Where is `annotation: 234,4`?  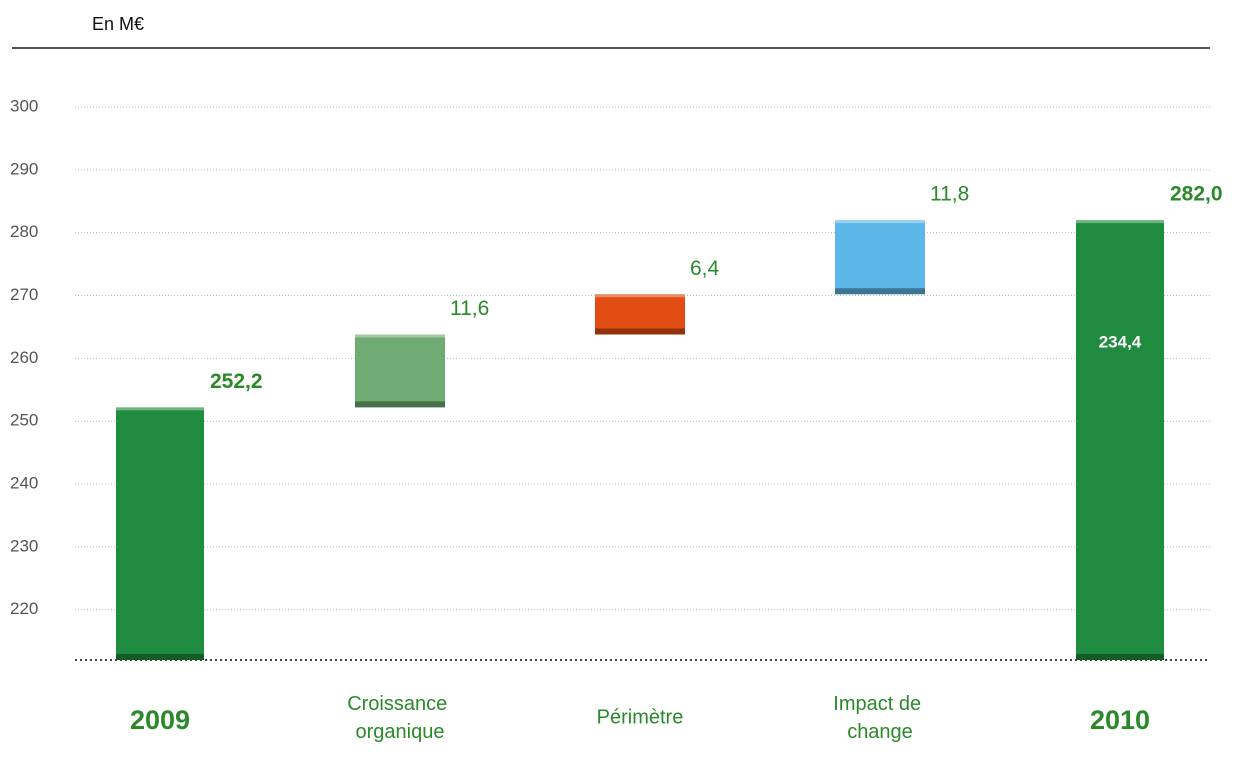
annotation: 234,4 is located at coordinates (1120, 341).